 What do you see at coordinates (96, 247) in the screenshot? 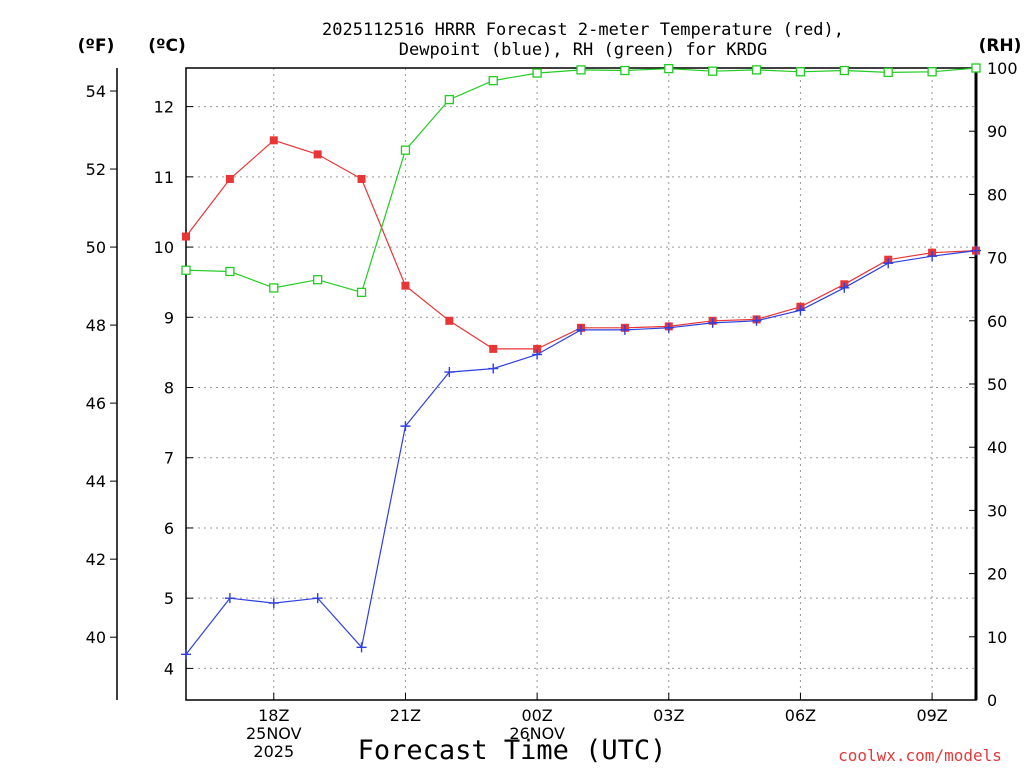
I see `fahrenheit-tick-label: 50` at bounding box center [96, 247].